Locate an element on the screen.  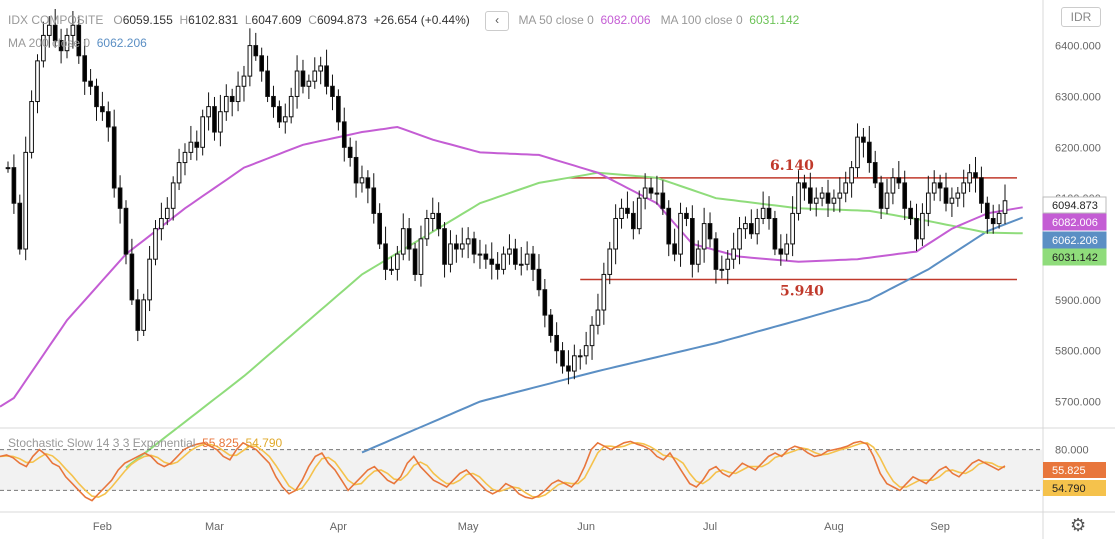
collapse-legend-button: ‹ is located at coordinates (497, 21).